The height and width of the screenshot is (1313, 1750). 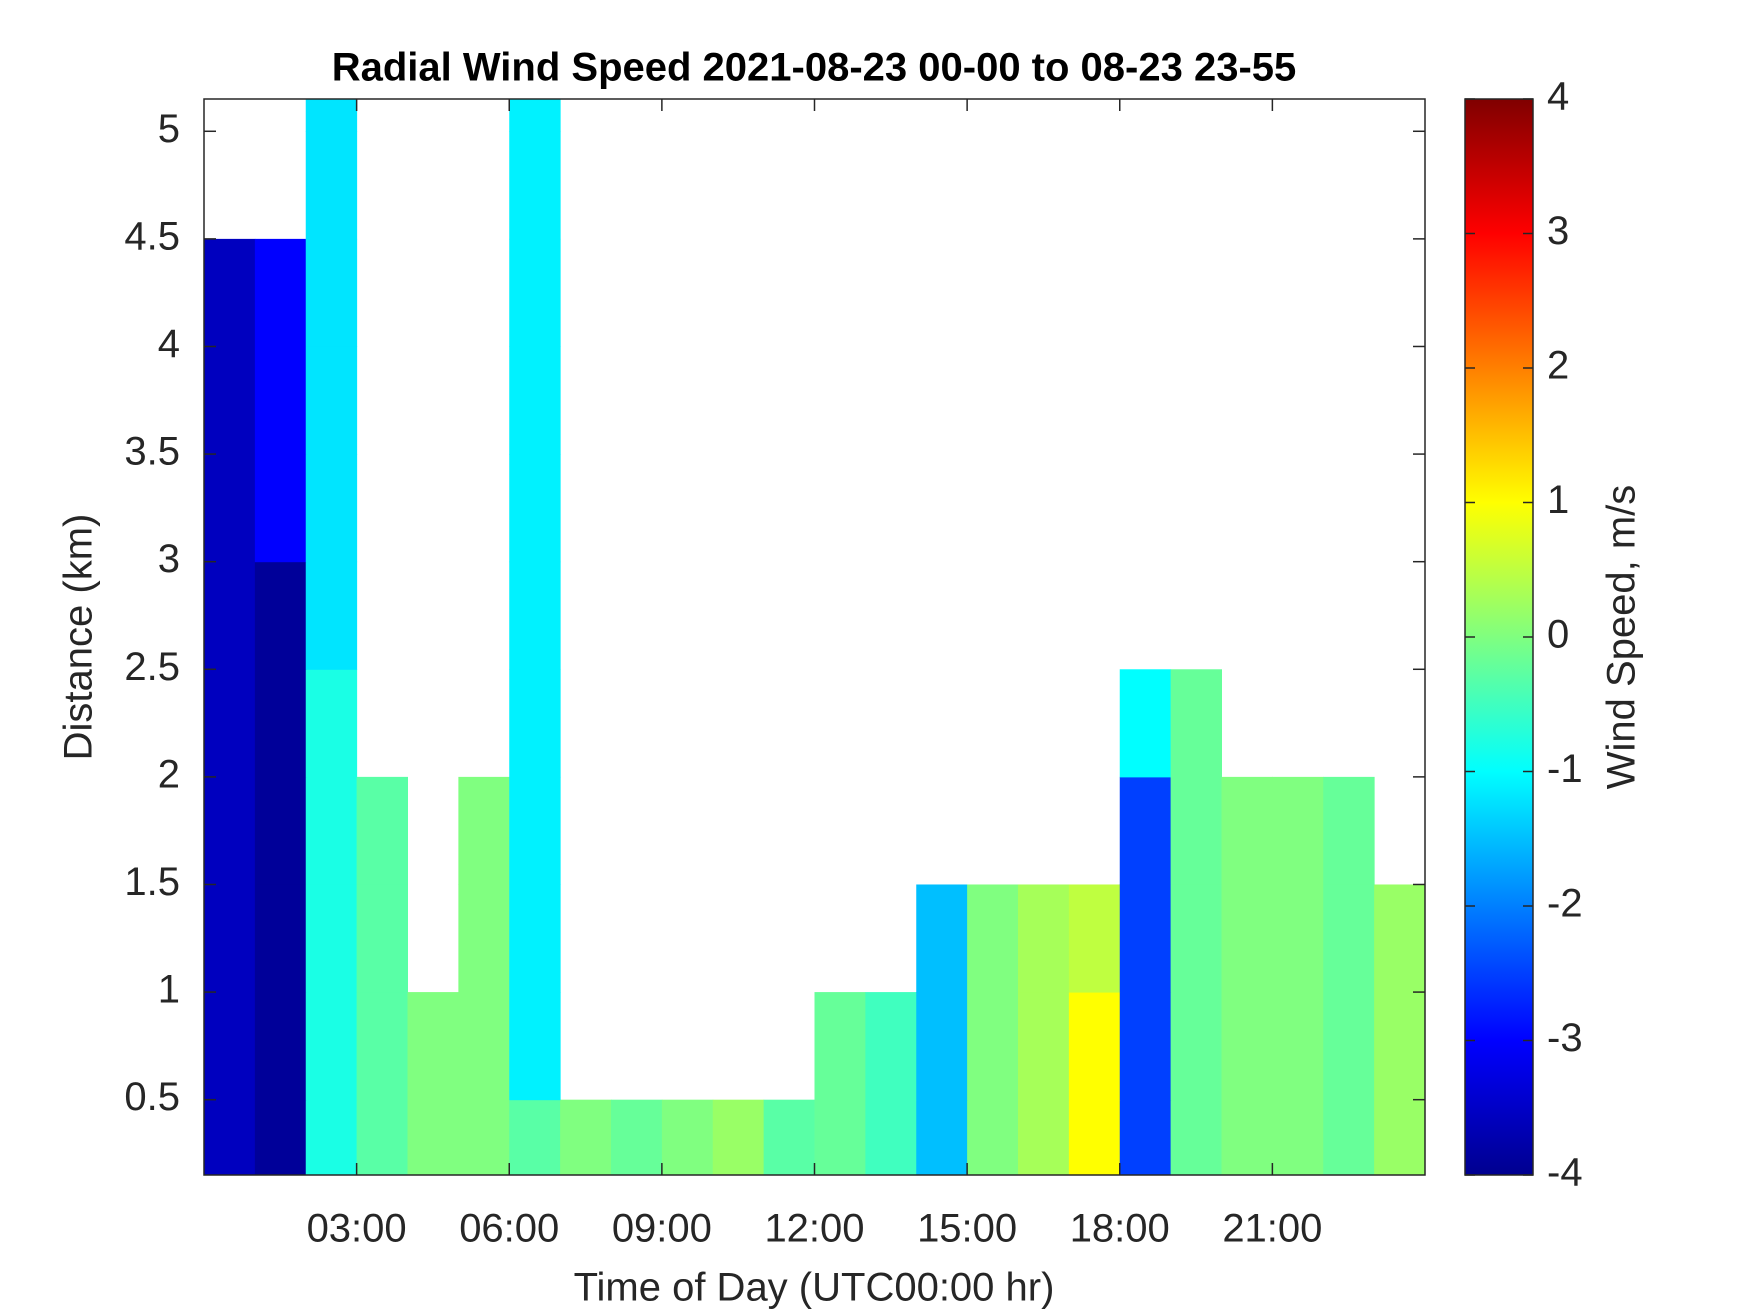 What do you see at coordinates (1558, 366) in the screenshot?
I see `colorbar-tick-label: 2` at bounding box center [1558, 366].